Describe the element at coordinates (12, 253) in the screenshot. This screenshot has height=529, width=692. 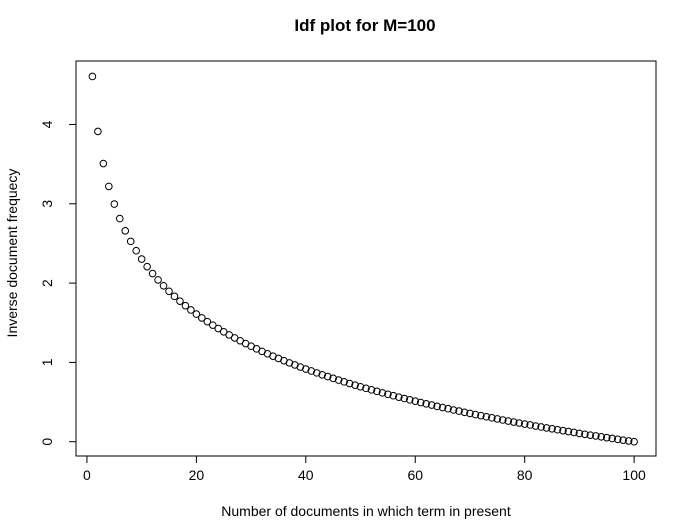
I see `y-axis-label: Inverse document frequecy` at that location.